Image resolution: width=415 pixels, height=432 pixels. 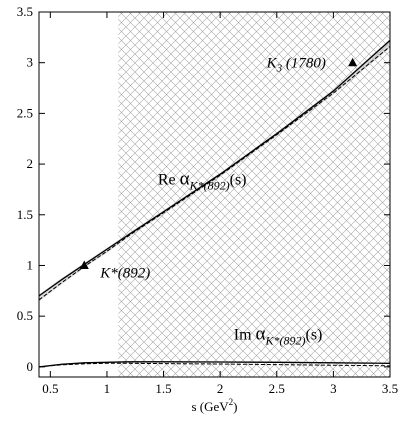 What do you see at coordinates (261, 333) in the screenshot?
I see `im-alpha: α` at bounding box center [261, 333].